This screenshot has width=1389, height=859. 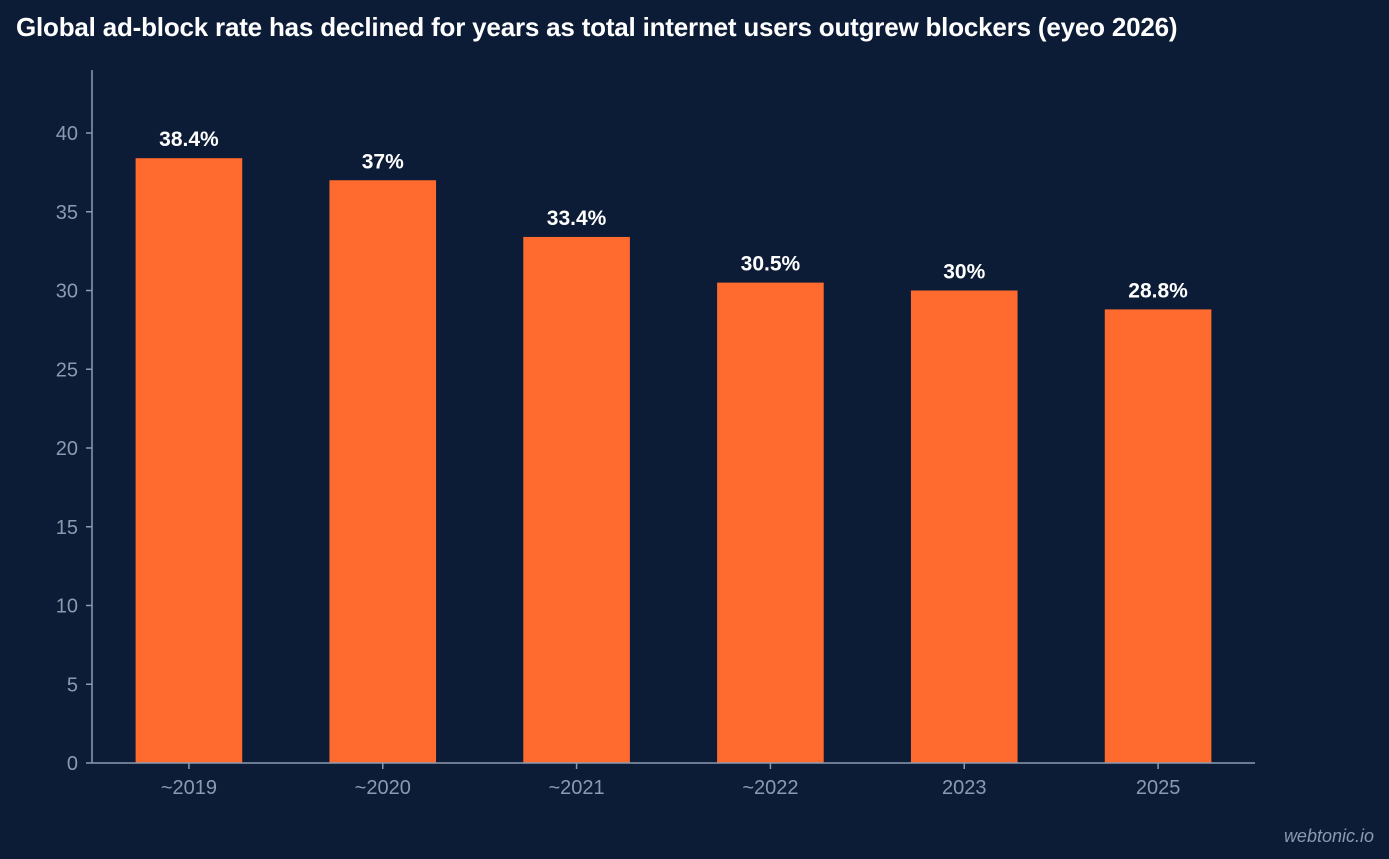 What do you see at coordinates (67, 370) in the screenshot?
I see `y-tick-label-5: 25` at bounding box center [67, 370].